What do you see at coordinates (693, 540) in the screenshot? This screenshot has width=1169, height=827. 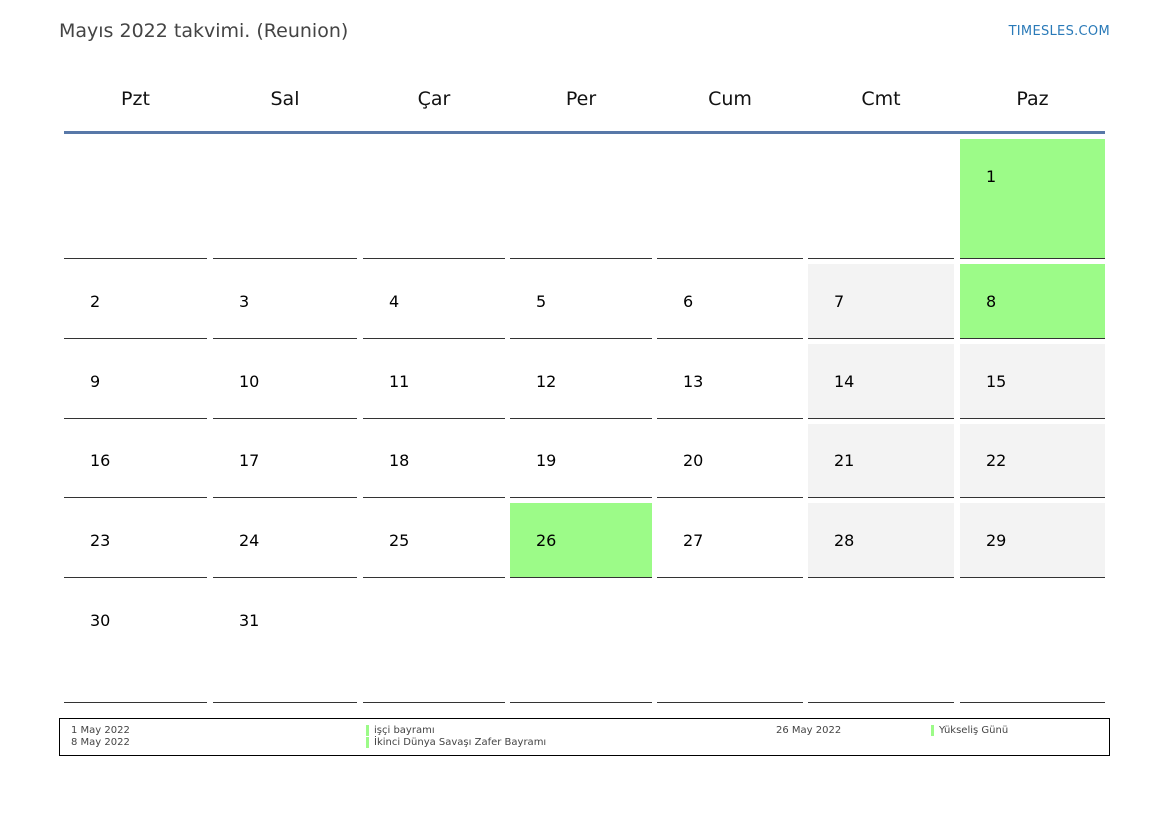 I see `day-number: 27` at bounding box center [693, 540].